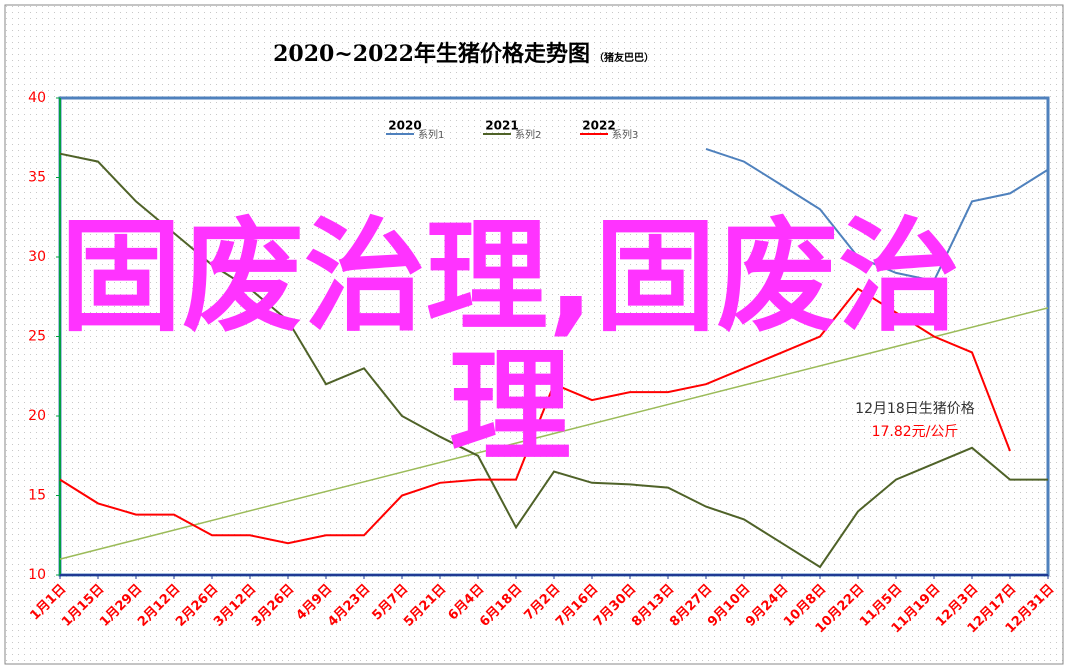 The image size is (1068, 669). What do you see at coordinates (501, 126) in the screenshot?
I see `legend-year: 2021` at bounding box center [501, 126].